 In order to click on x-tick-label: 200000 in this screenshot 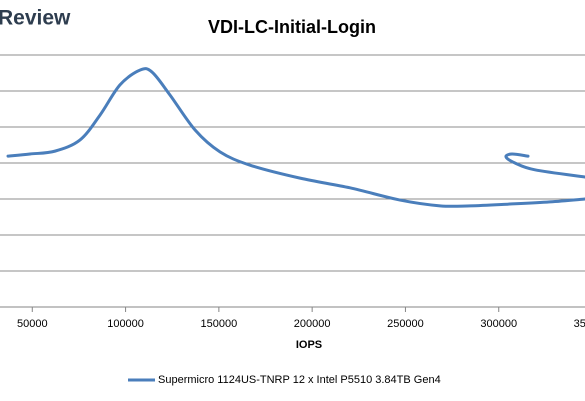, I will do `click(312, 324)`.